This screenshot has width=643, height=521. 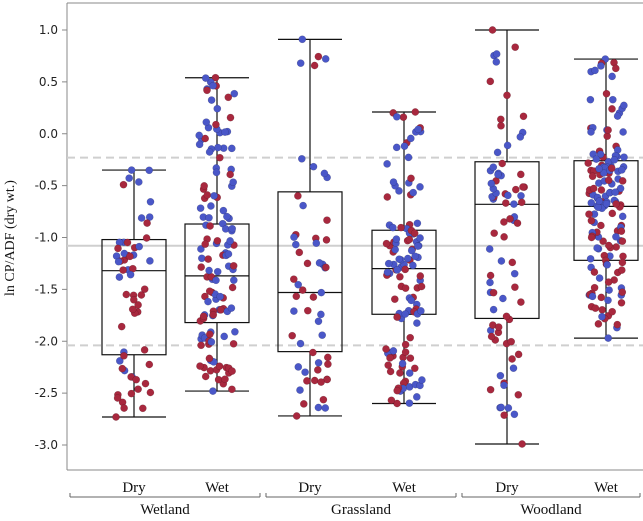 What do you see at coordinates (606, 488) in the screenshot?
I see `x-category-label: Wet` at bounding box center [606, 488].